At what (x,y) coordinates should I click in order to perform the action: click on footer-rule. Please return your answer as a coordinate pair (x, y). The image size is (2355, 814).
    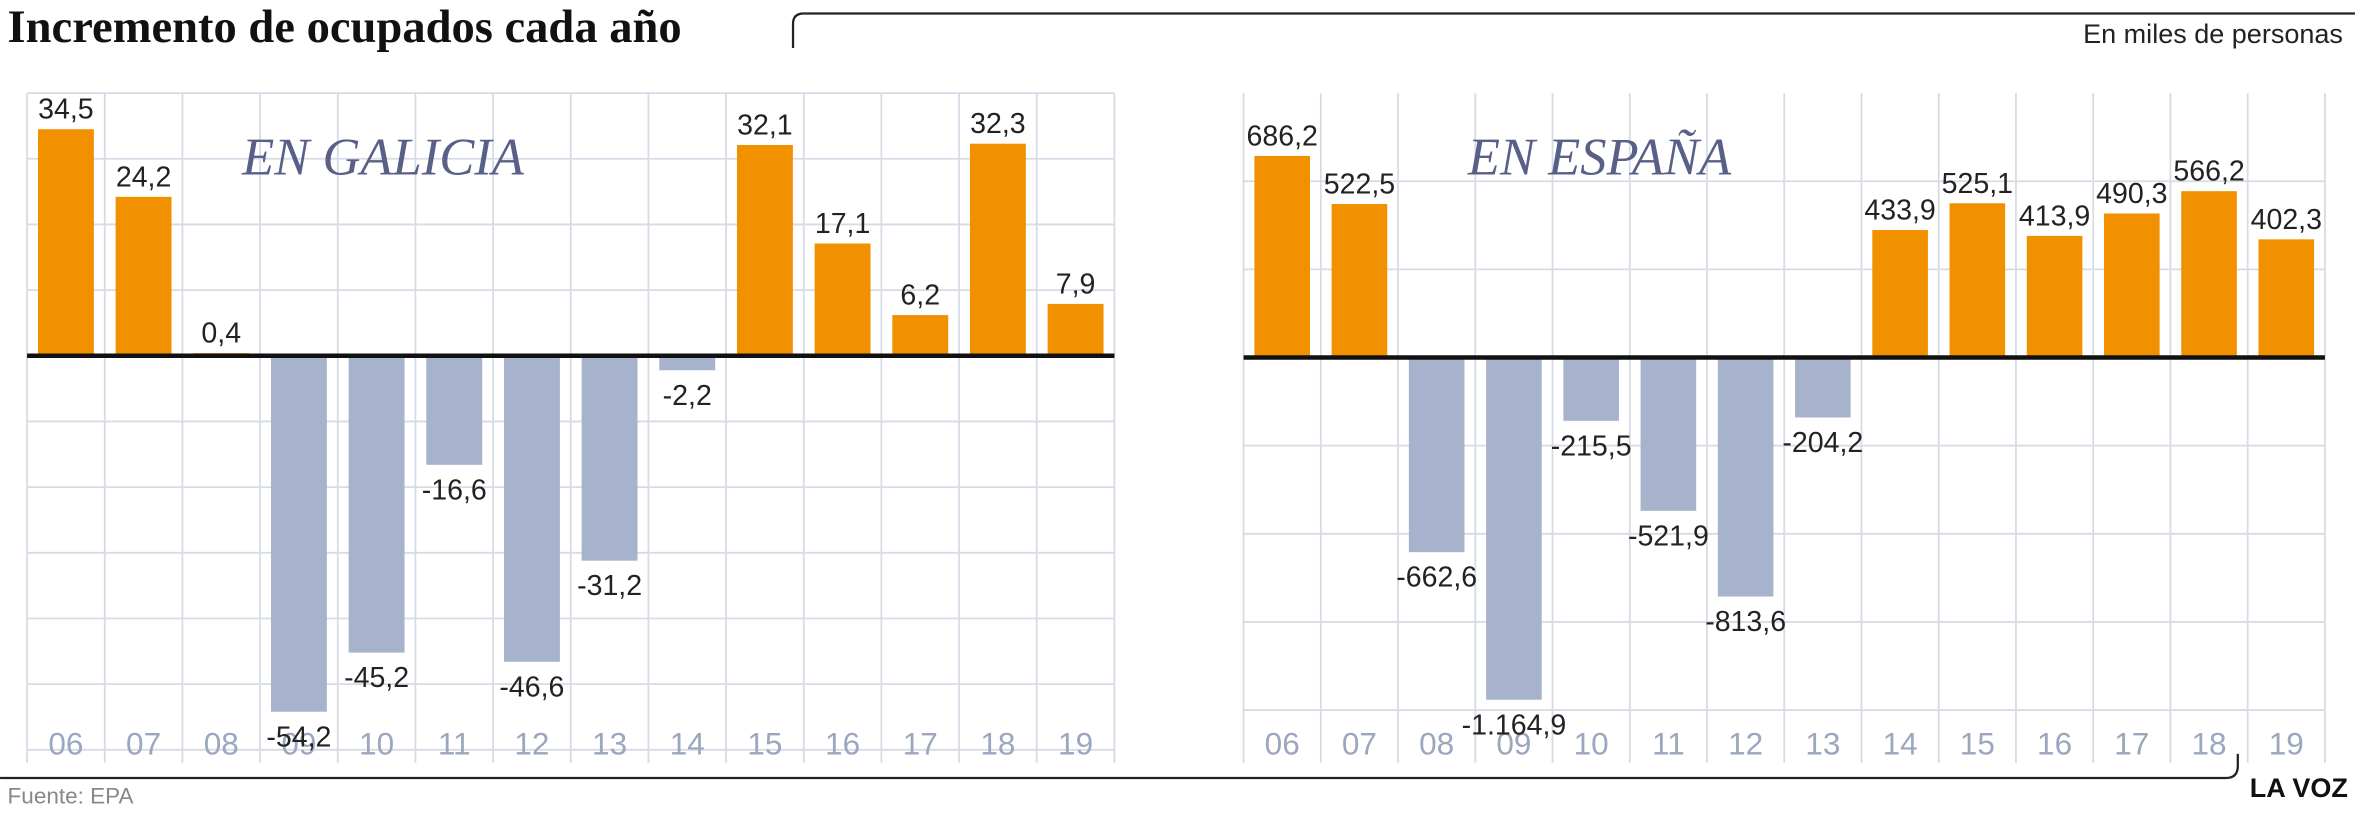
    Looking at the image, I should click on (1119, 766).